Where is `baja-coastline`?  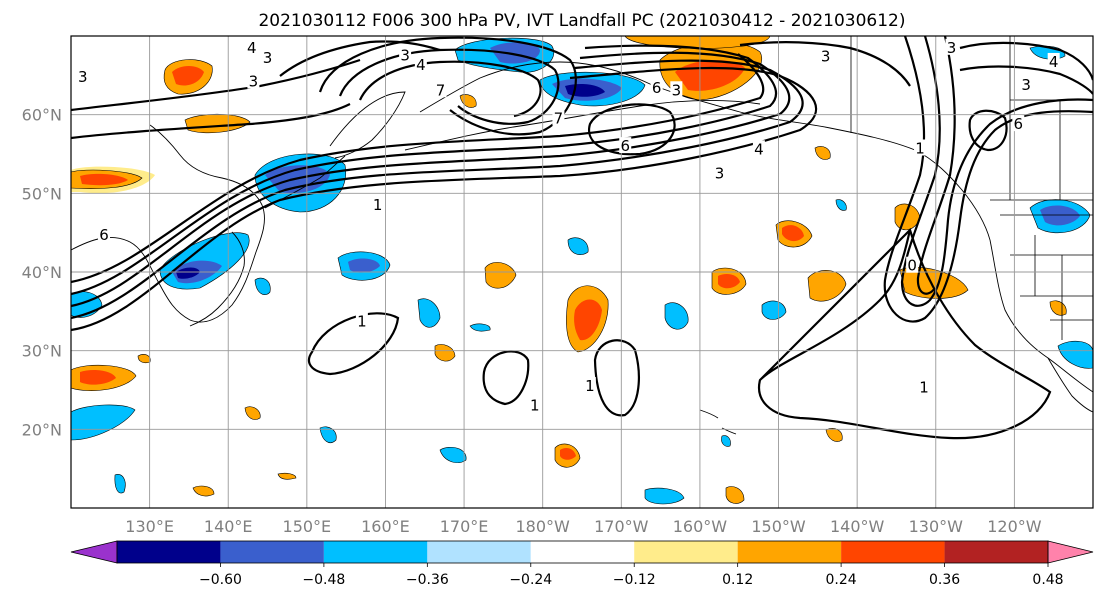 baja-coastline is located at coordinates (1070, 385).